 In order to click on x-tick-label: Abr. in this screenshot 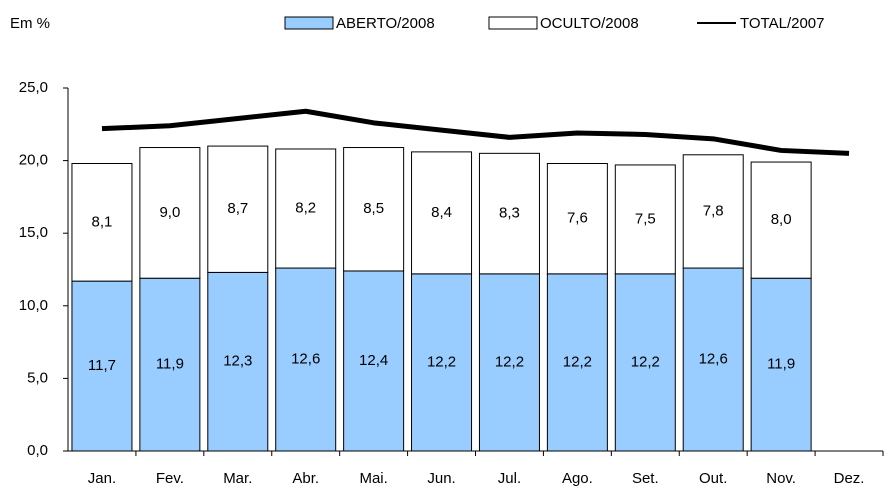, I will do `click(305, 478)`.